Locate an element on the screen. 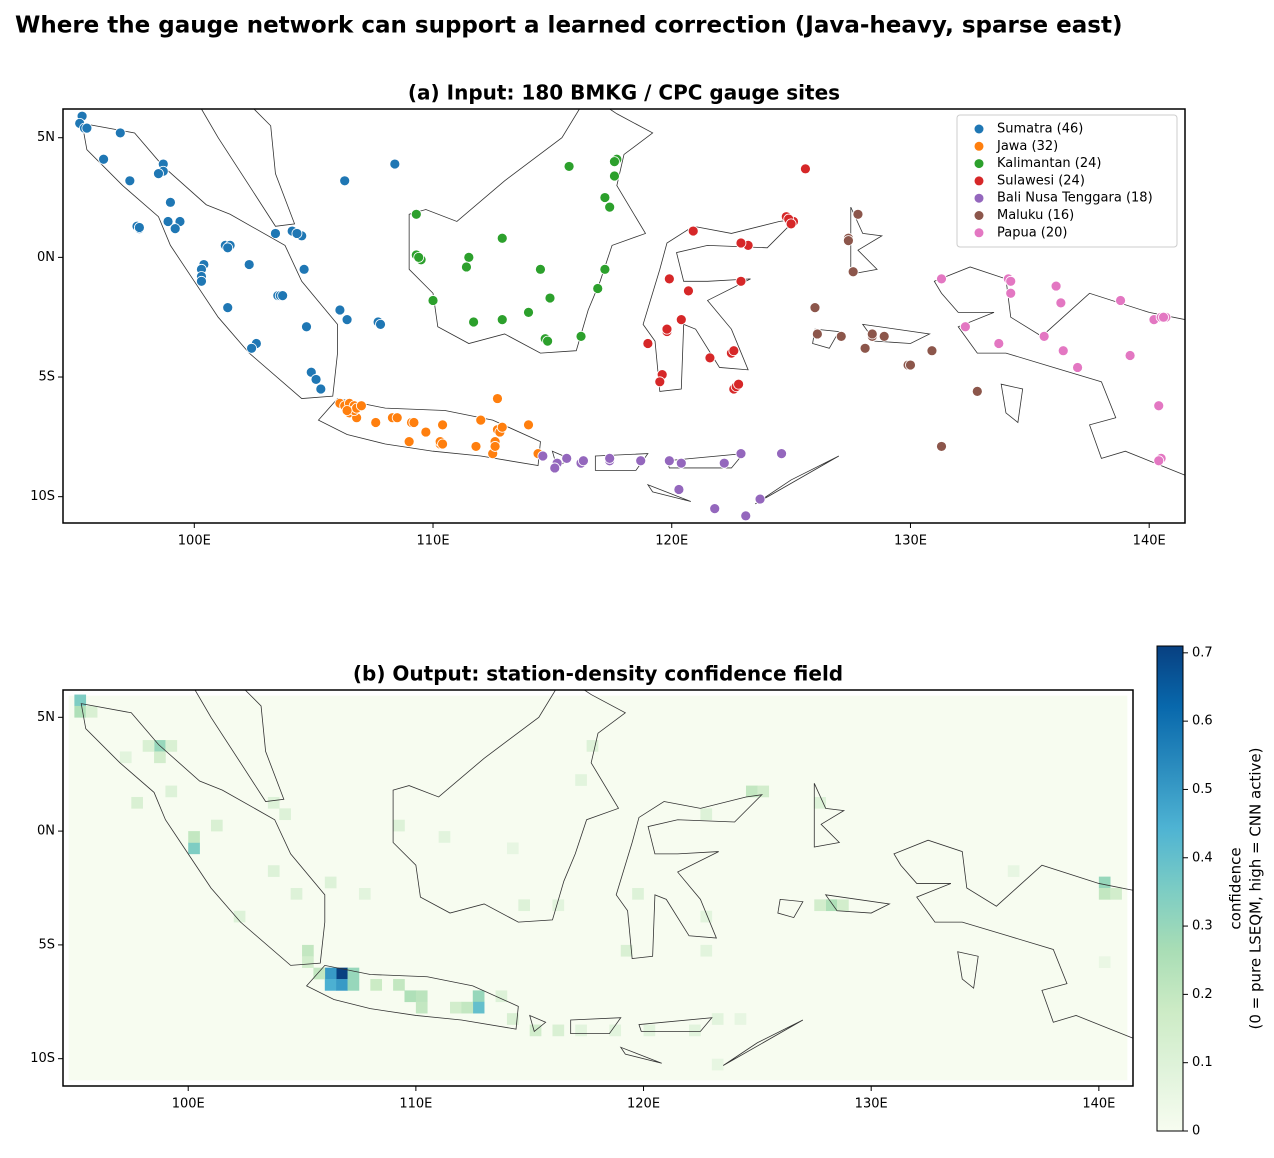 The image size is (1274, 1158). y-tick-label: 5N is located at coordinates (46, 717).